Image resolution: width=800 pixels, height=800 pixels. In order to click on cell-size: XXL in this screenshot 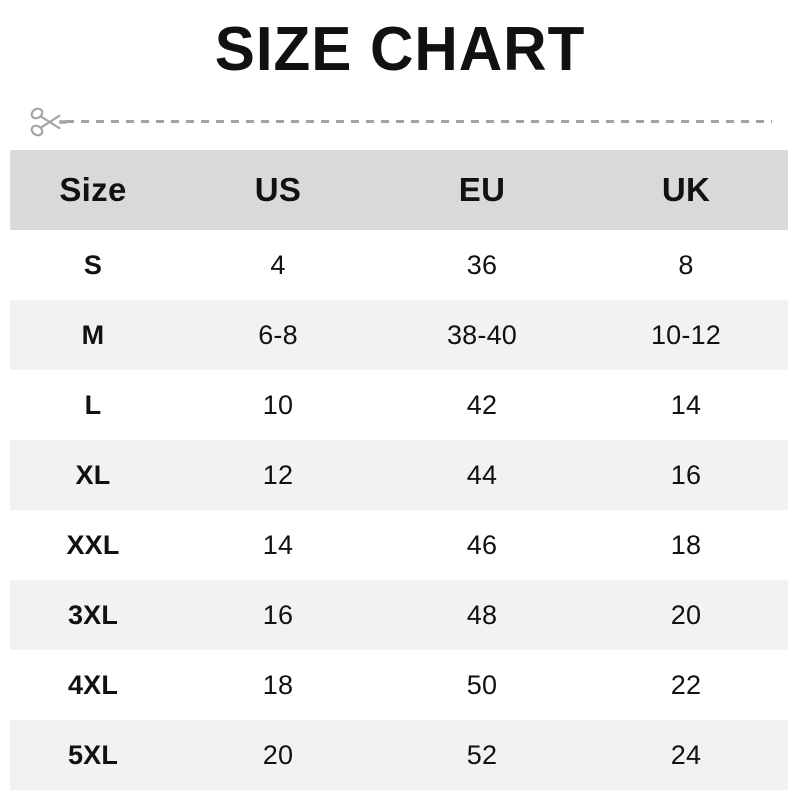, I will do `click(93, 544)`.